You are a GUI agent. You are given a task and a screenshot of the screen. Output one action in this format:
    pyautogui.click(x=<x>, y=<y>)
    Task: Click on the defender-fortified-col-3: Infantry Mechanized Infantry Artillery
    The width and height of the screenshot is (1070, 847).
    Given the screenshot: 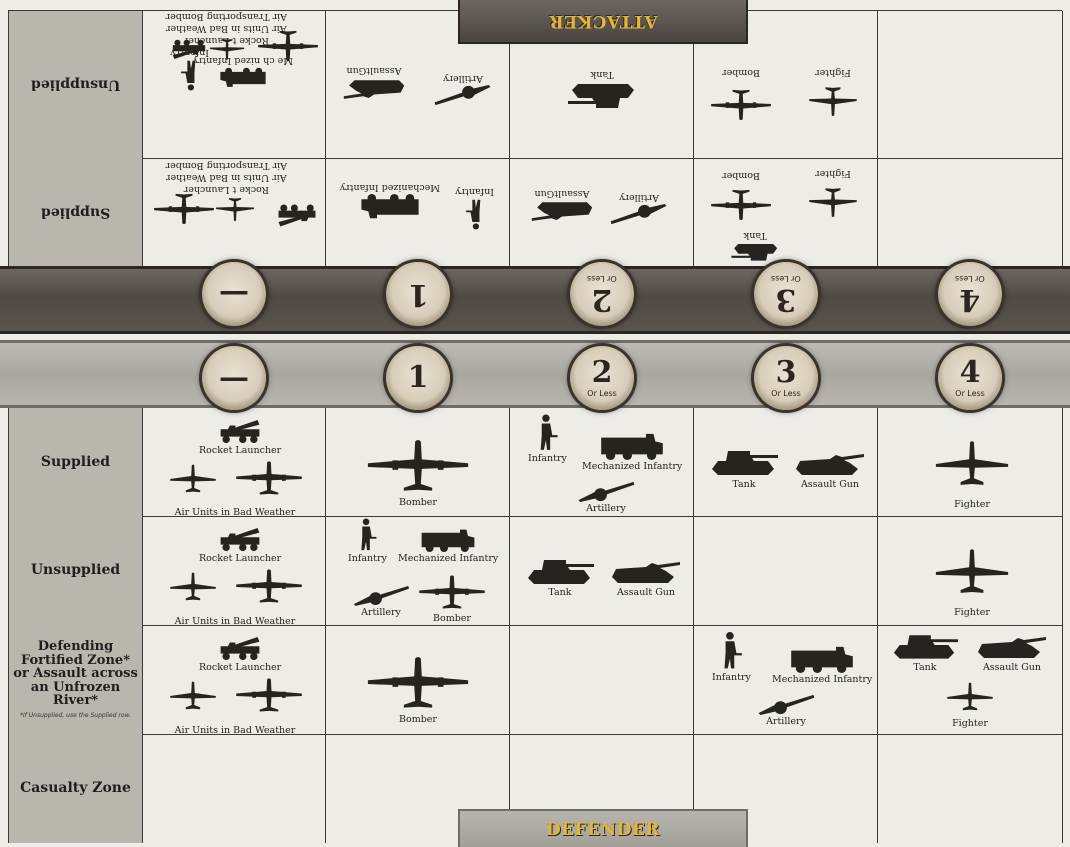 What is the action you would take?
    pyautogui.click(x=786, y=679)
    